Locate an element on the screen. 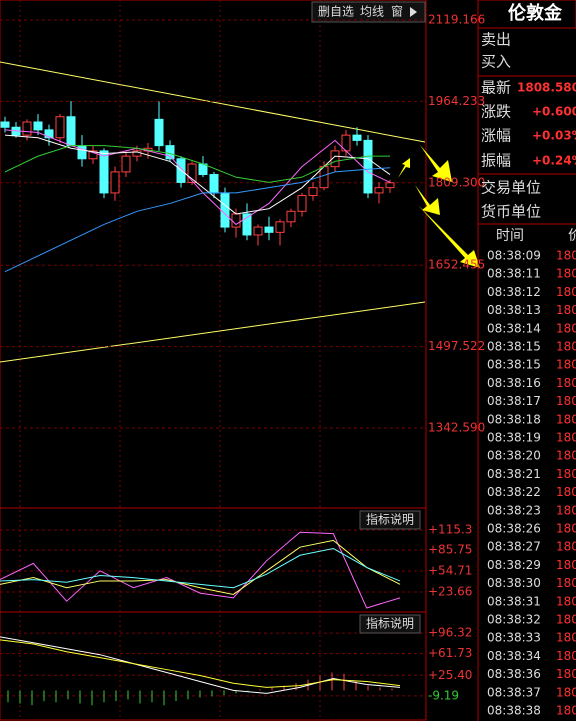 The image size is (576, 721). tick-time: 08:38:26 is located at coordinates (514, 529).